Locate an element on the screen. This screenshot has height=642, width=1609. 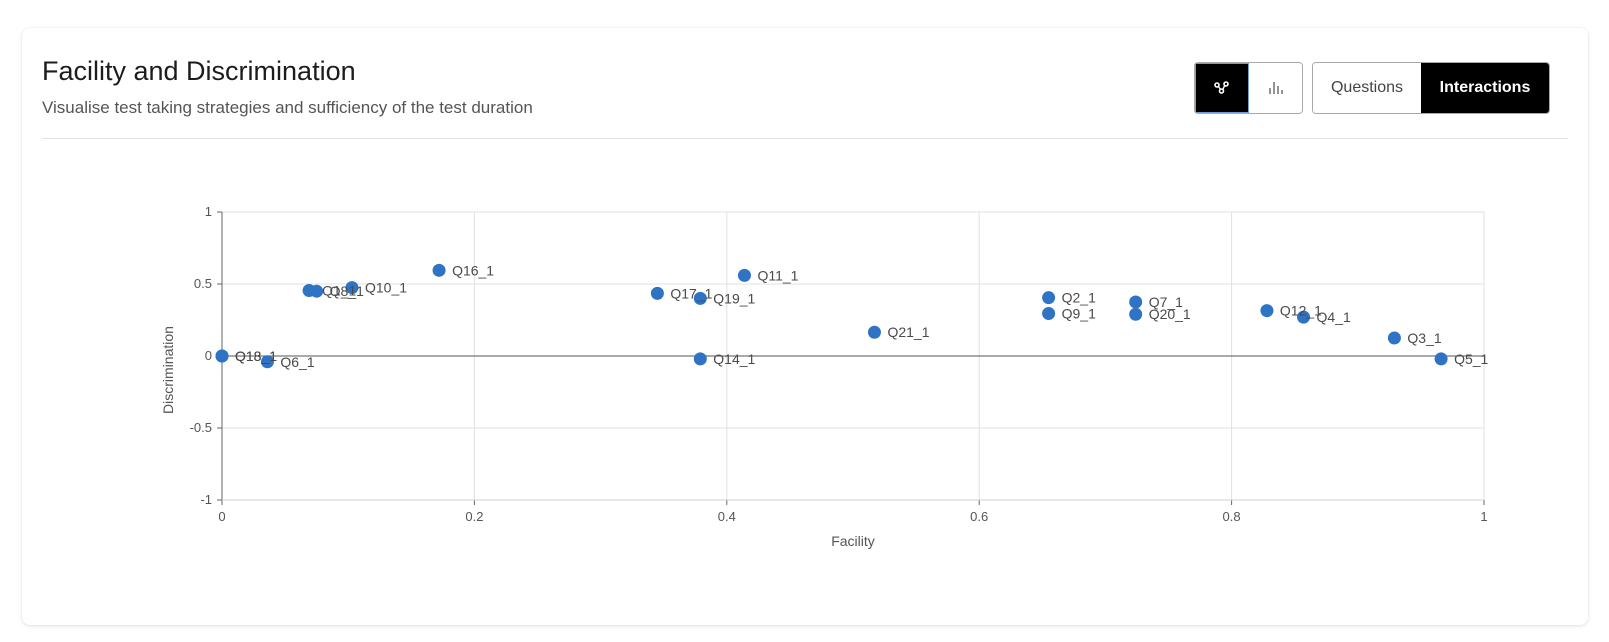
bar-chart-button is located at coordinates (1275, 88).